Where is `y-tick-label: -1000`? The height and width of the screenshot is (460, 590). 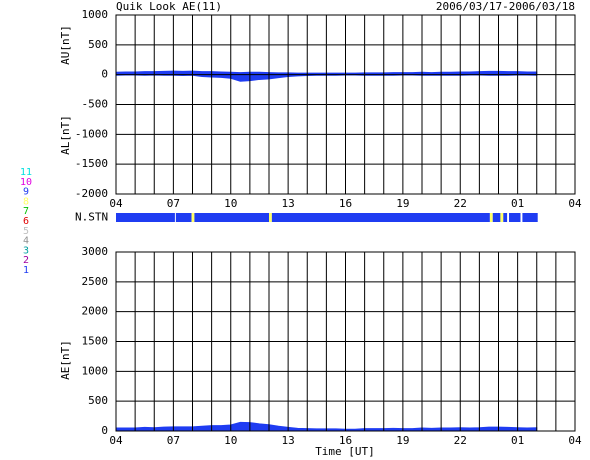 y-tick-label: -1000 is located at coordinates (91, 133).